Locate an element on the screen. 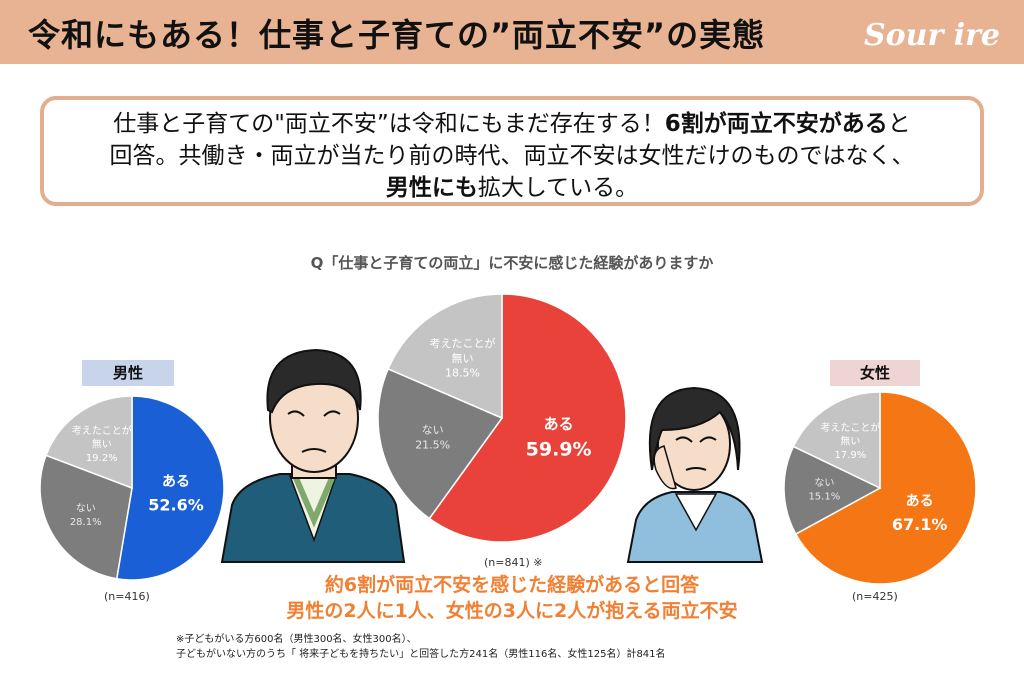 The width and height of the screenshot is (1024, 677). header-banner: 令和にもある！仕事と子育ての”両立不安”の実態 Sour ire is located at coordinates (512, 32).